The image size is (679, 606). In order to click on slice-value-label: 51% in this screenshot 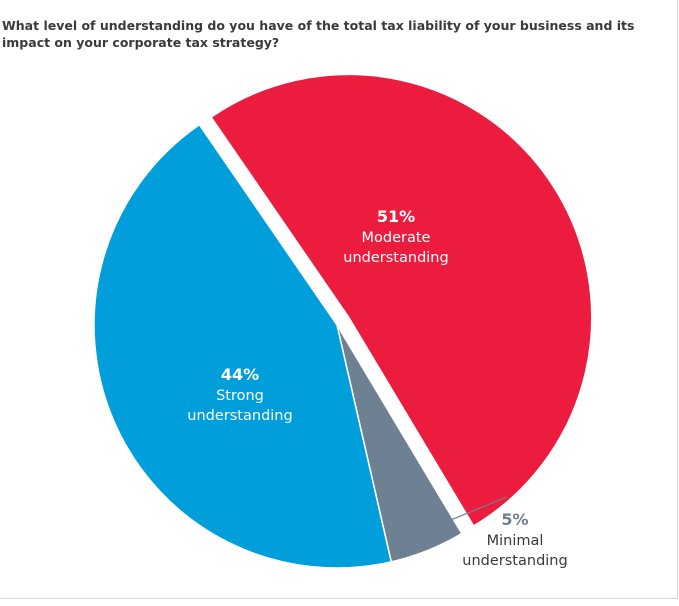, I will do `click(396, 216)`.